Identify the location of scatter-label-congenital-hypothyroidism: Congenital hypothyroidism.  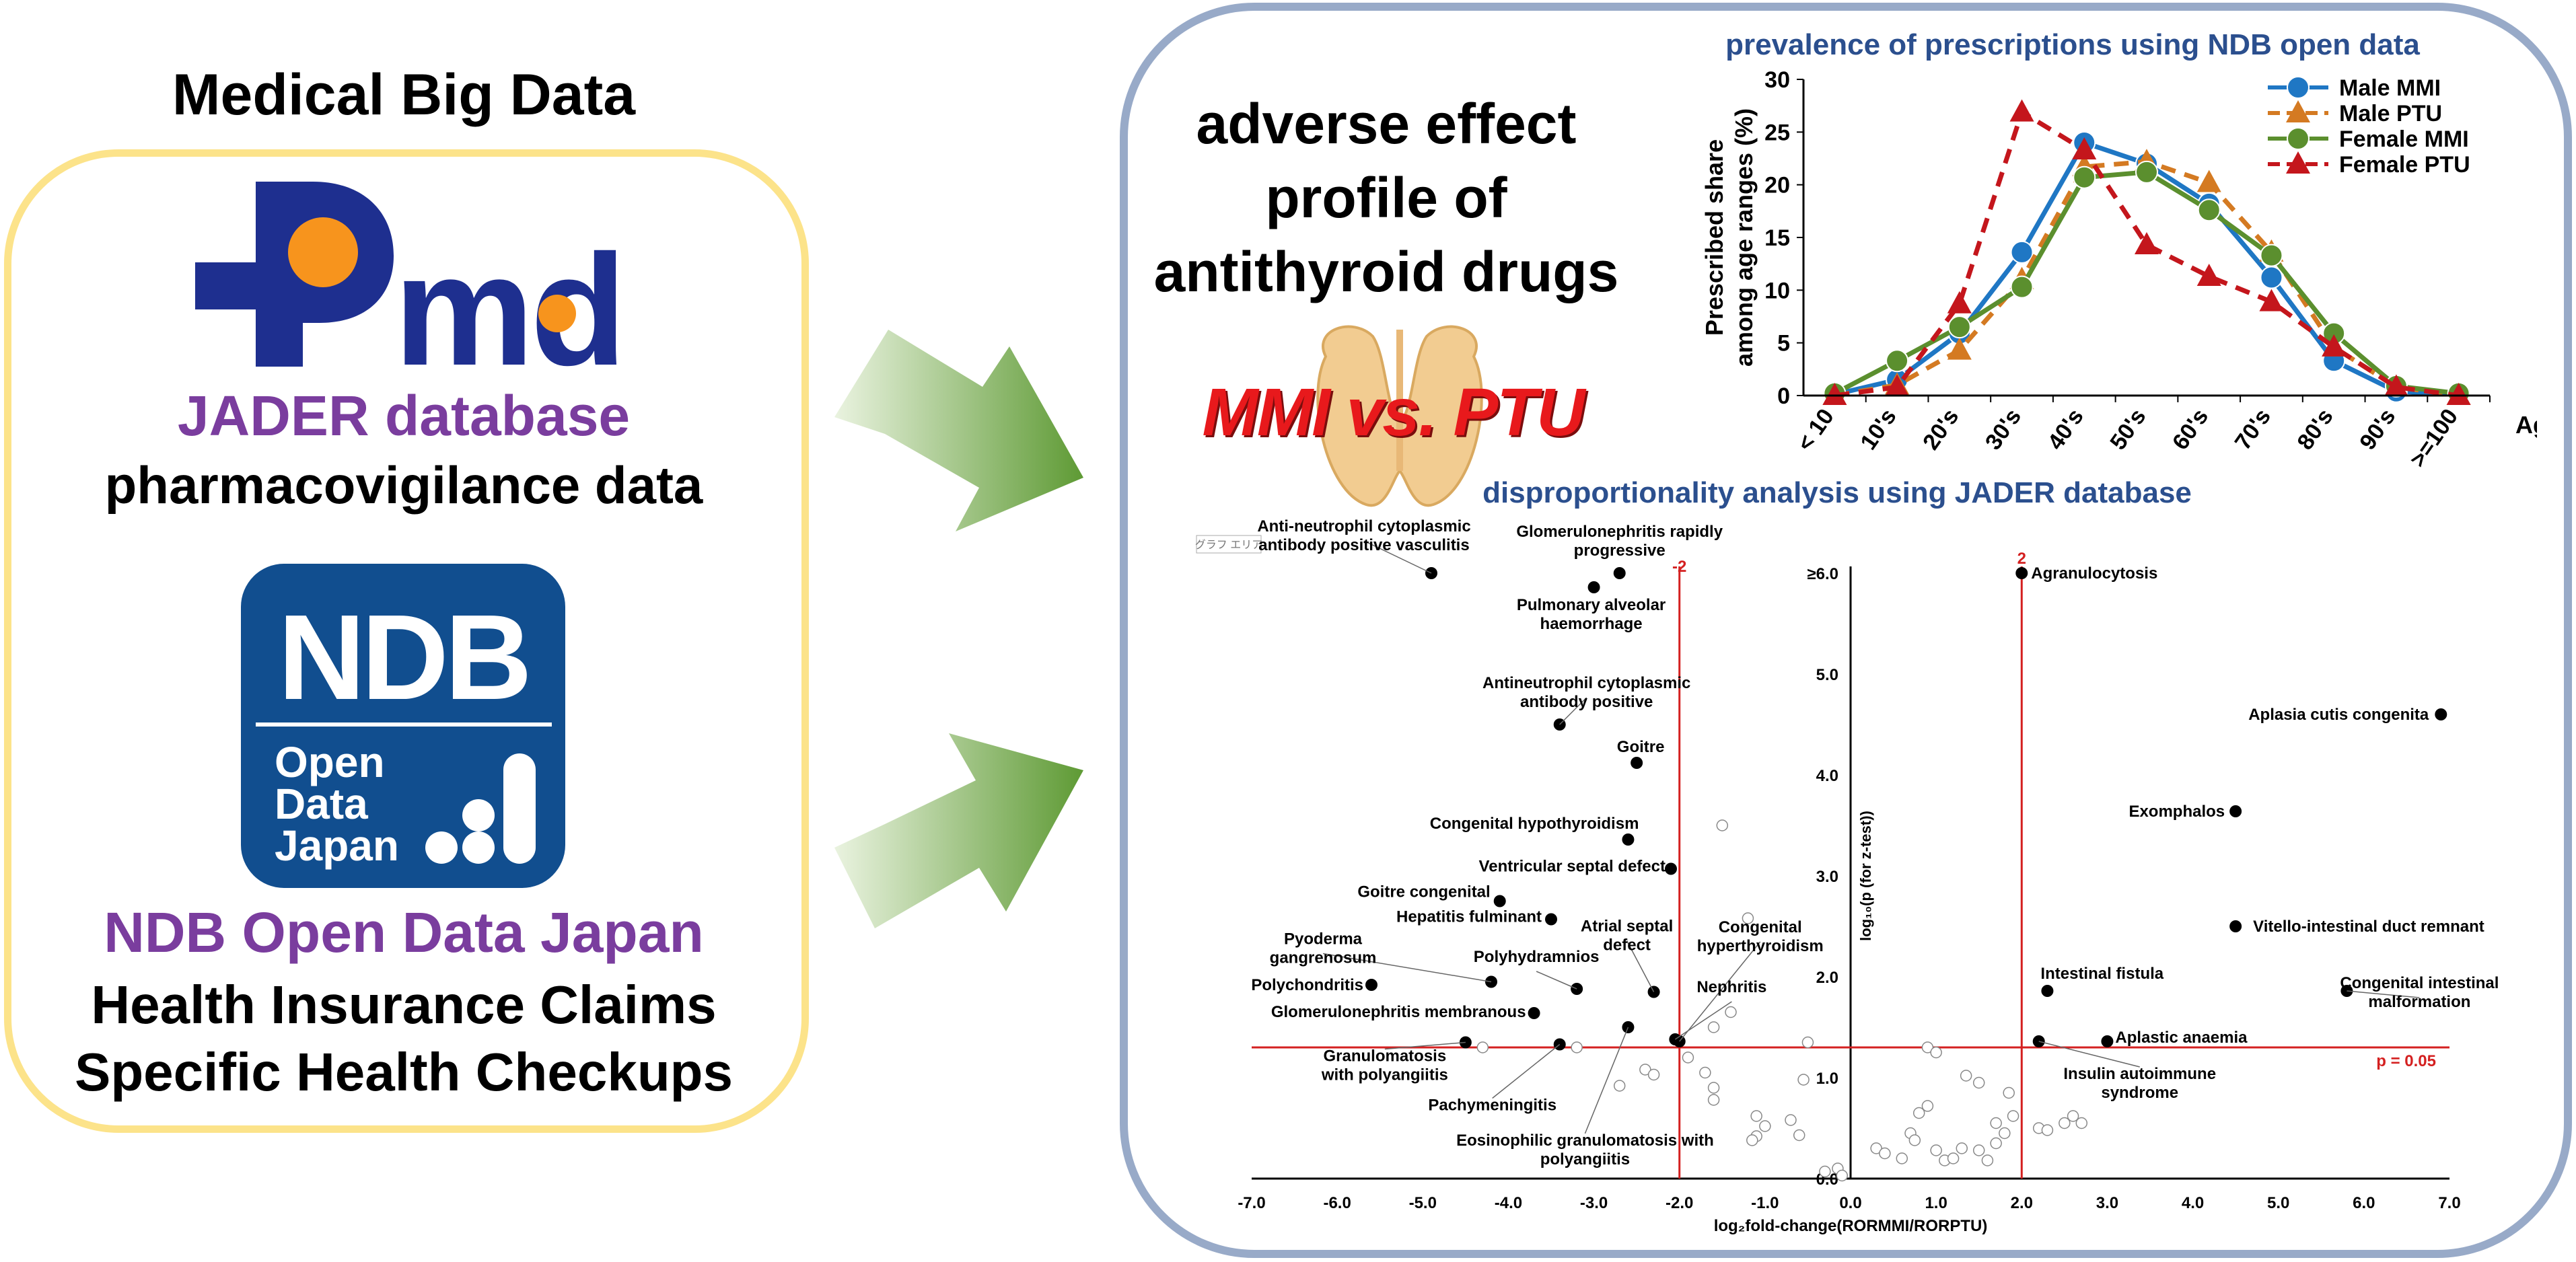
(1534, 824).